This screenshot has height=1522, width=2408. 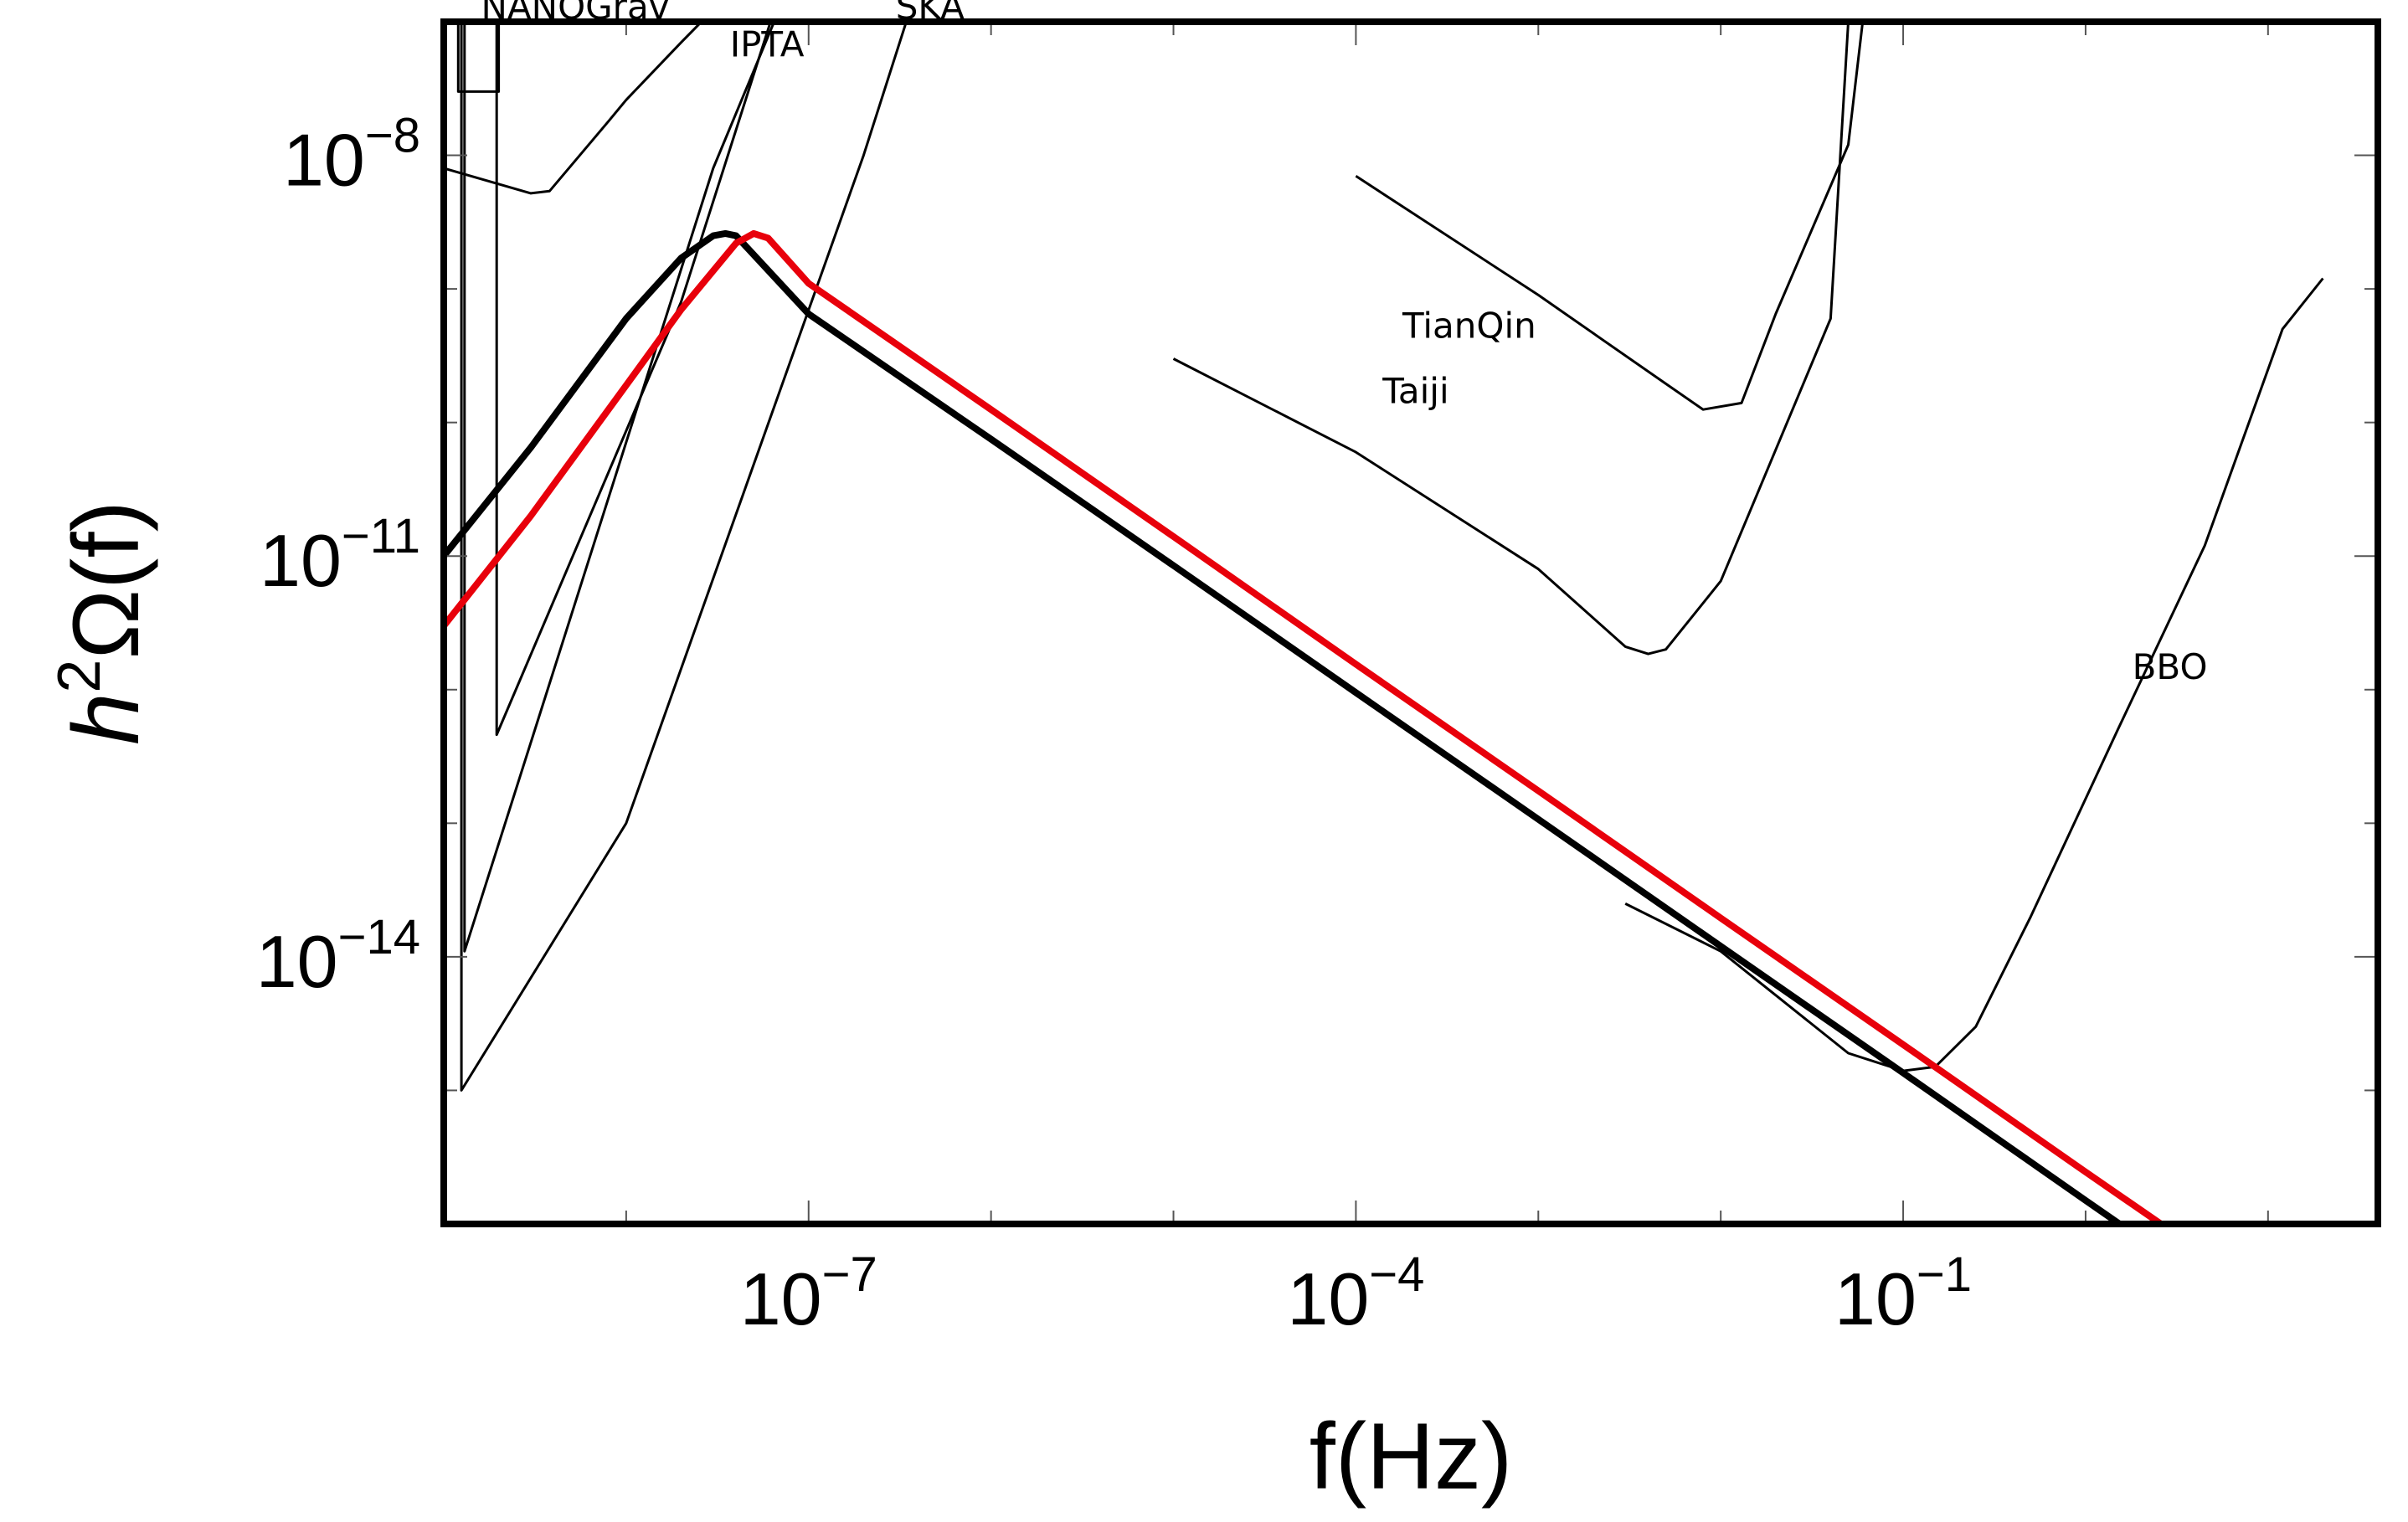 I want to click on series-line-ska, so click(x=684, y=557).